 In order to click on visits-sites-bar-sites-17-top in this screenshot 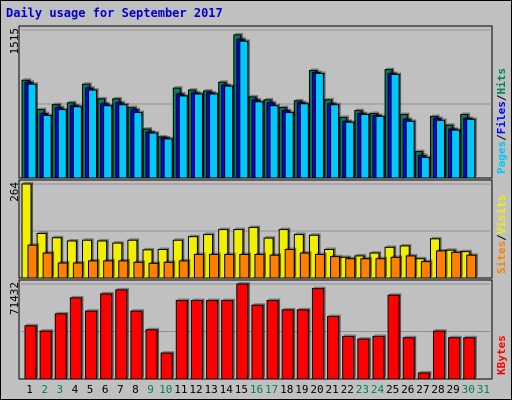, I will do `click(276, 254)`.